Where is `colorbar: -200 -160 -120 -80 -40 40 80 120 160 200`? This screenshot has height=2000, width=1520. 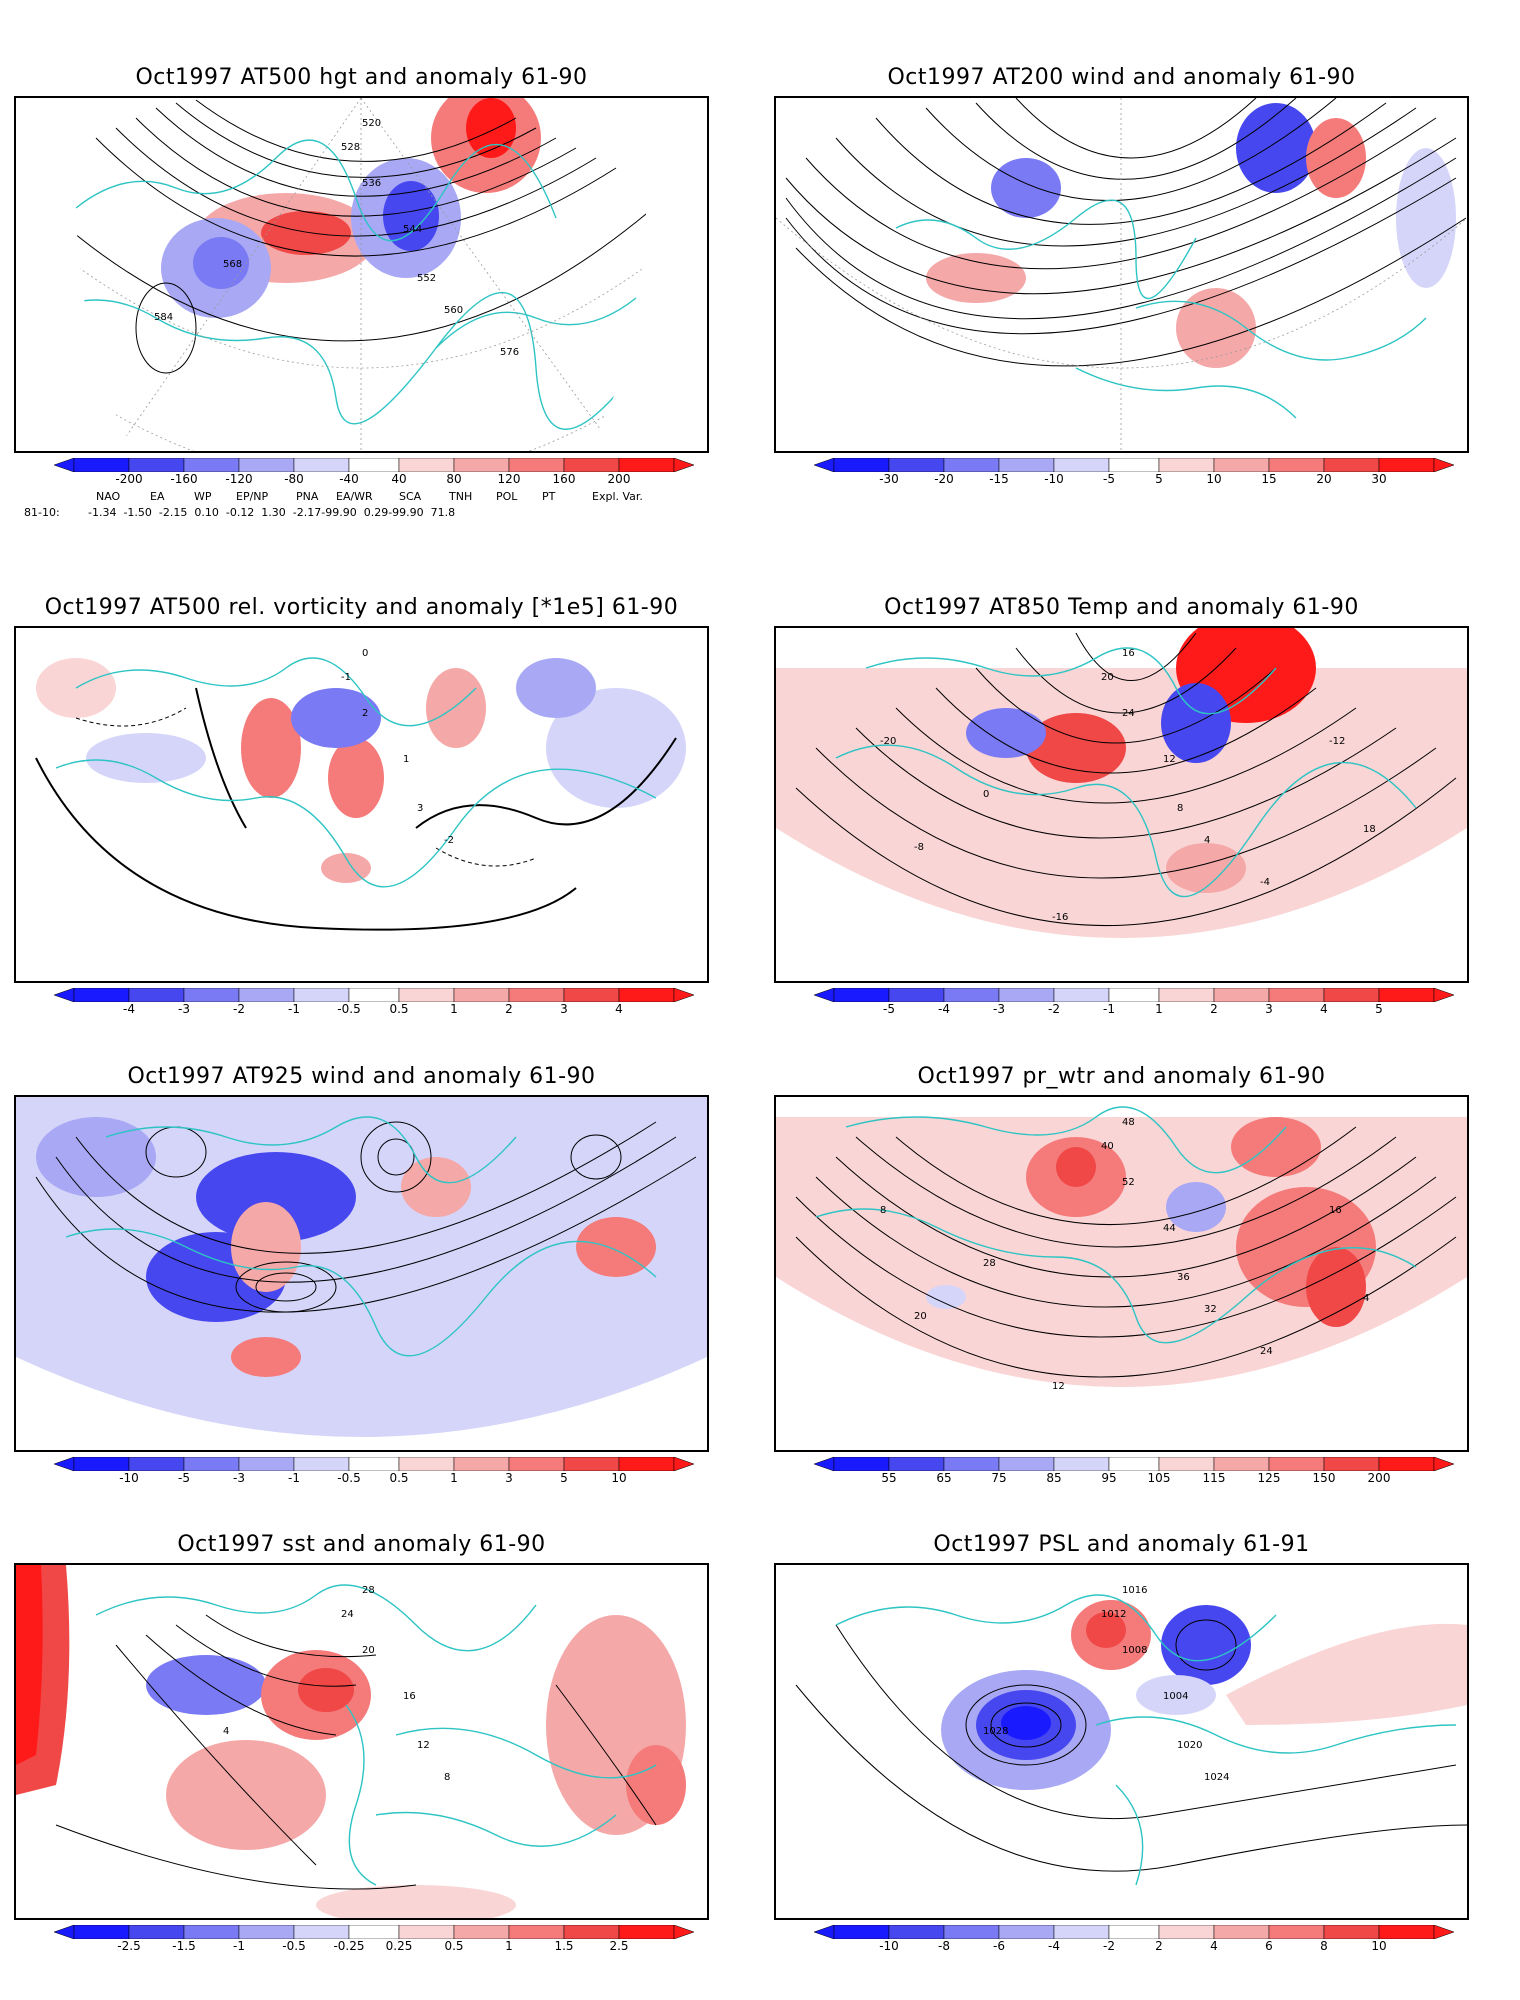
colorbar: -200 -160 -120 -80 -40 40 80 120 160 200 is located at coordinates (374, 475).